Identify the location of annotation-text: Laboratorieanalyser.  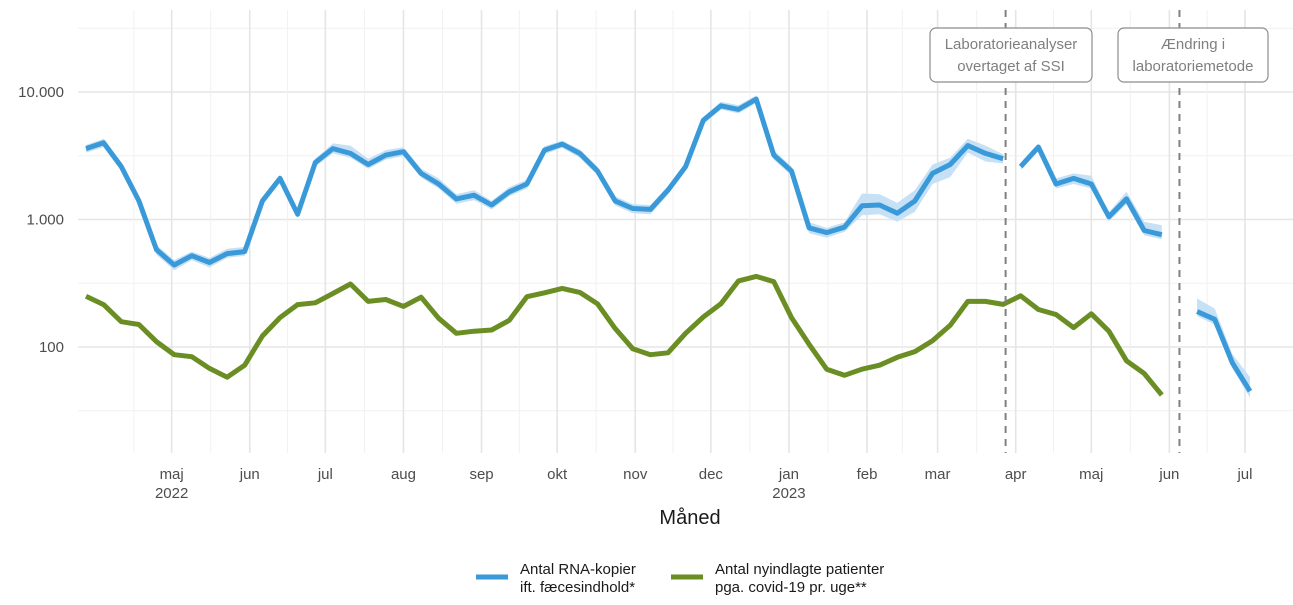
(1011, 44).